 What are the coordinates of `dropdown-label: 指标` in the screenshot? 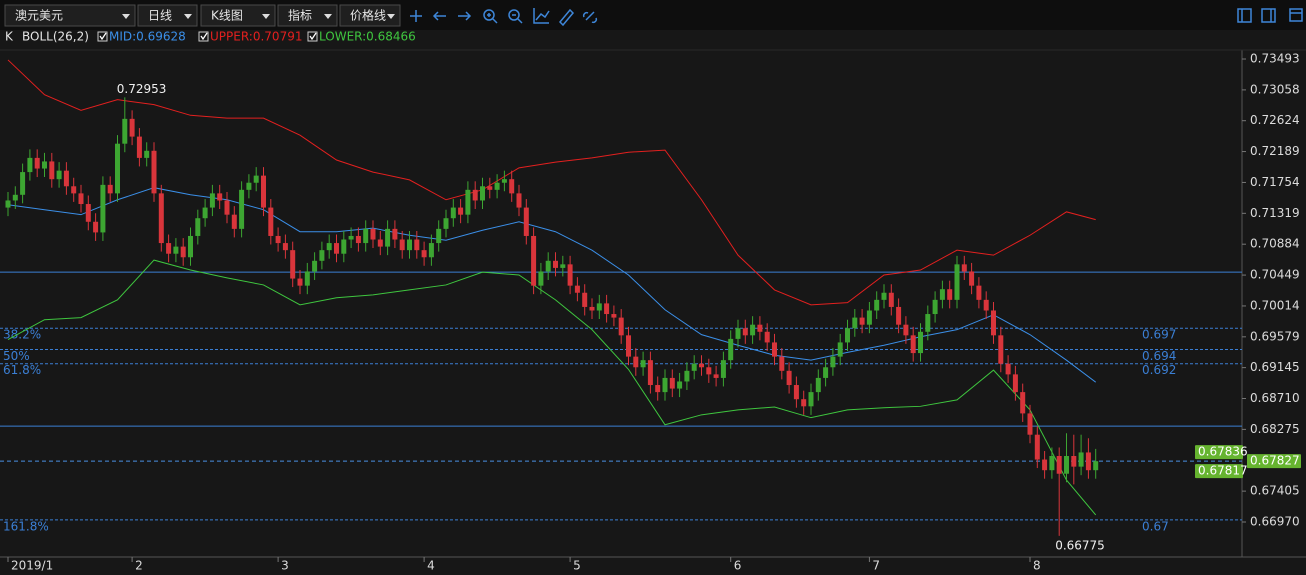 It's located at (300, 15).